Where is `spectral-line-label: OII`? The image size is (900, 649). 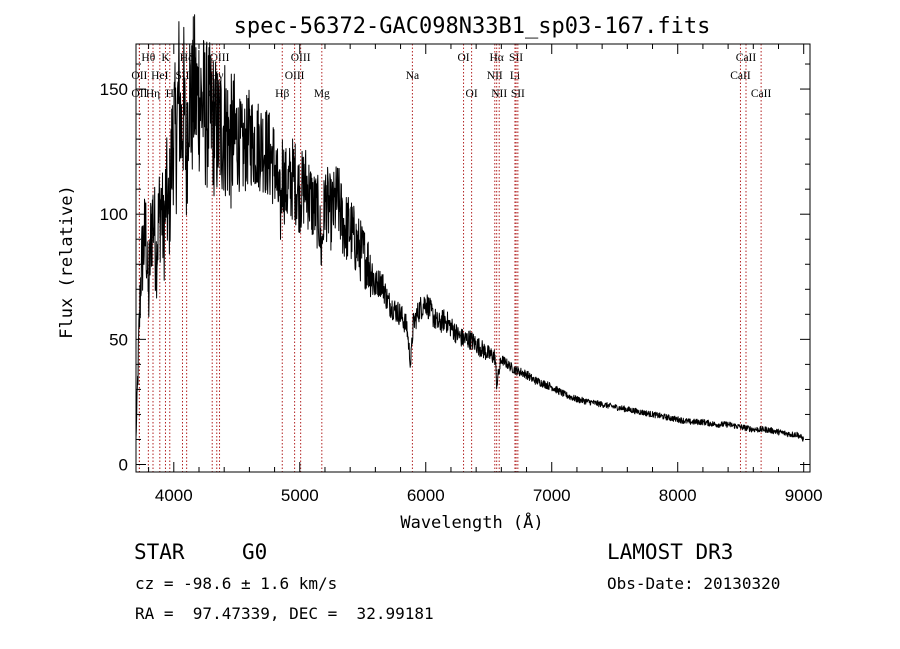
spectral-line-label: OII is located at coordinates (139, 94).